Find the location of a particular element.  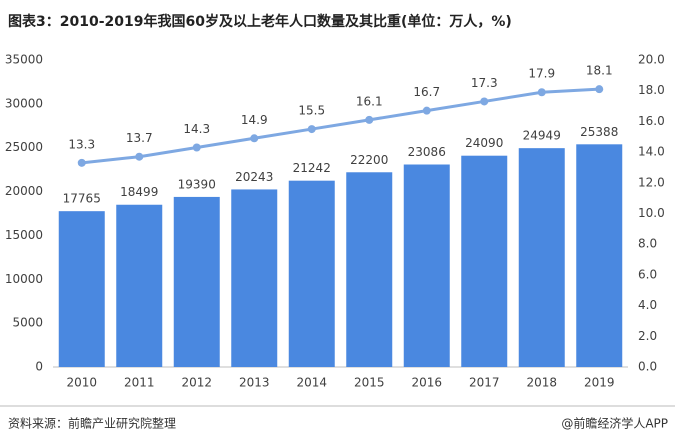

y2-tick-label: 0.0 is located at coordinates (647, 367).